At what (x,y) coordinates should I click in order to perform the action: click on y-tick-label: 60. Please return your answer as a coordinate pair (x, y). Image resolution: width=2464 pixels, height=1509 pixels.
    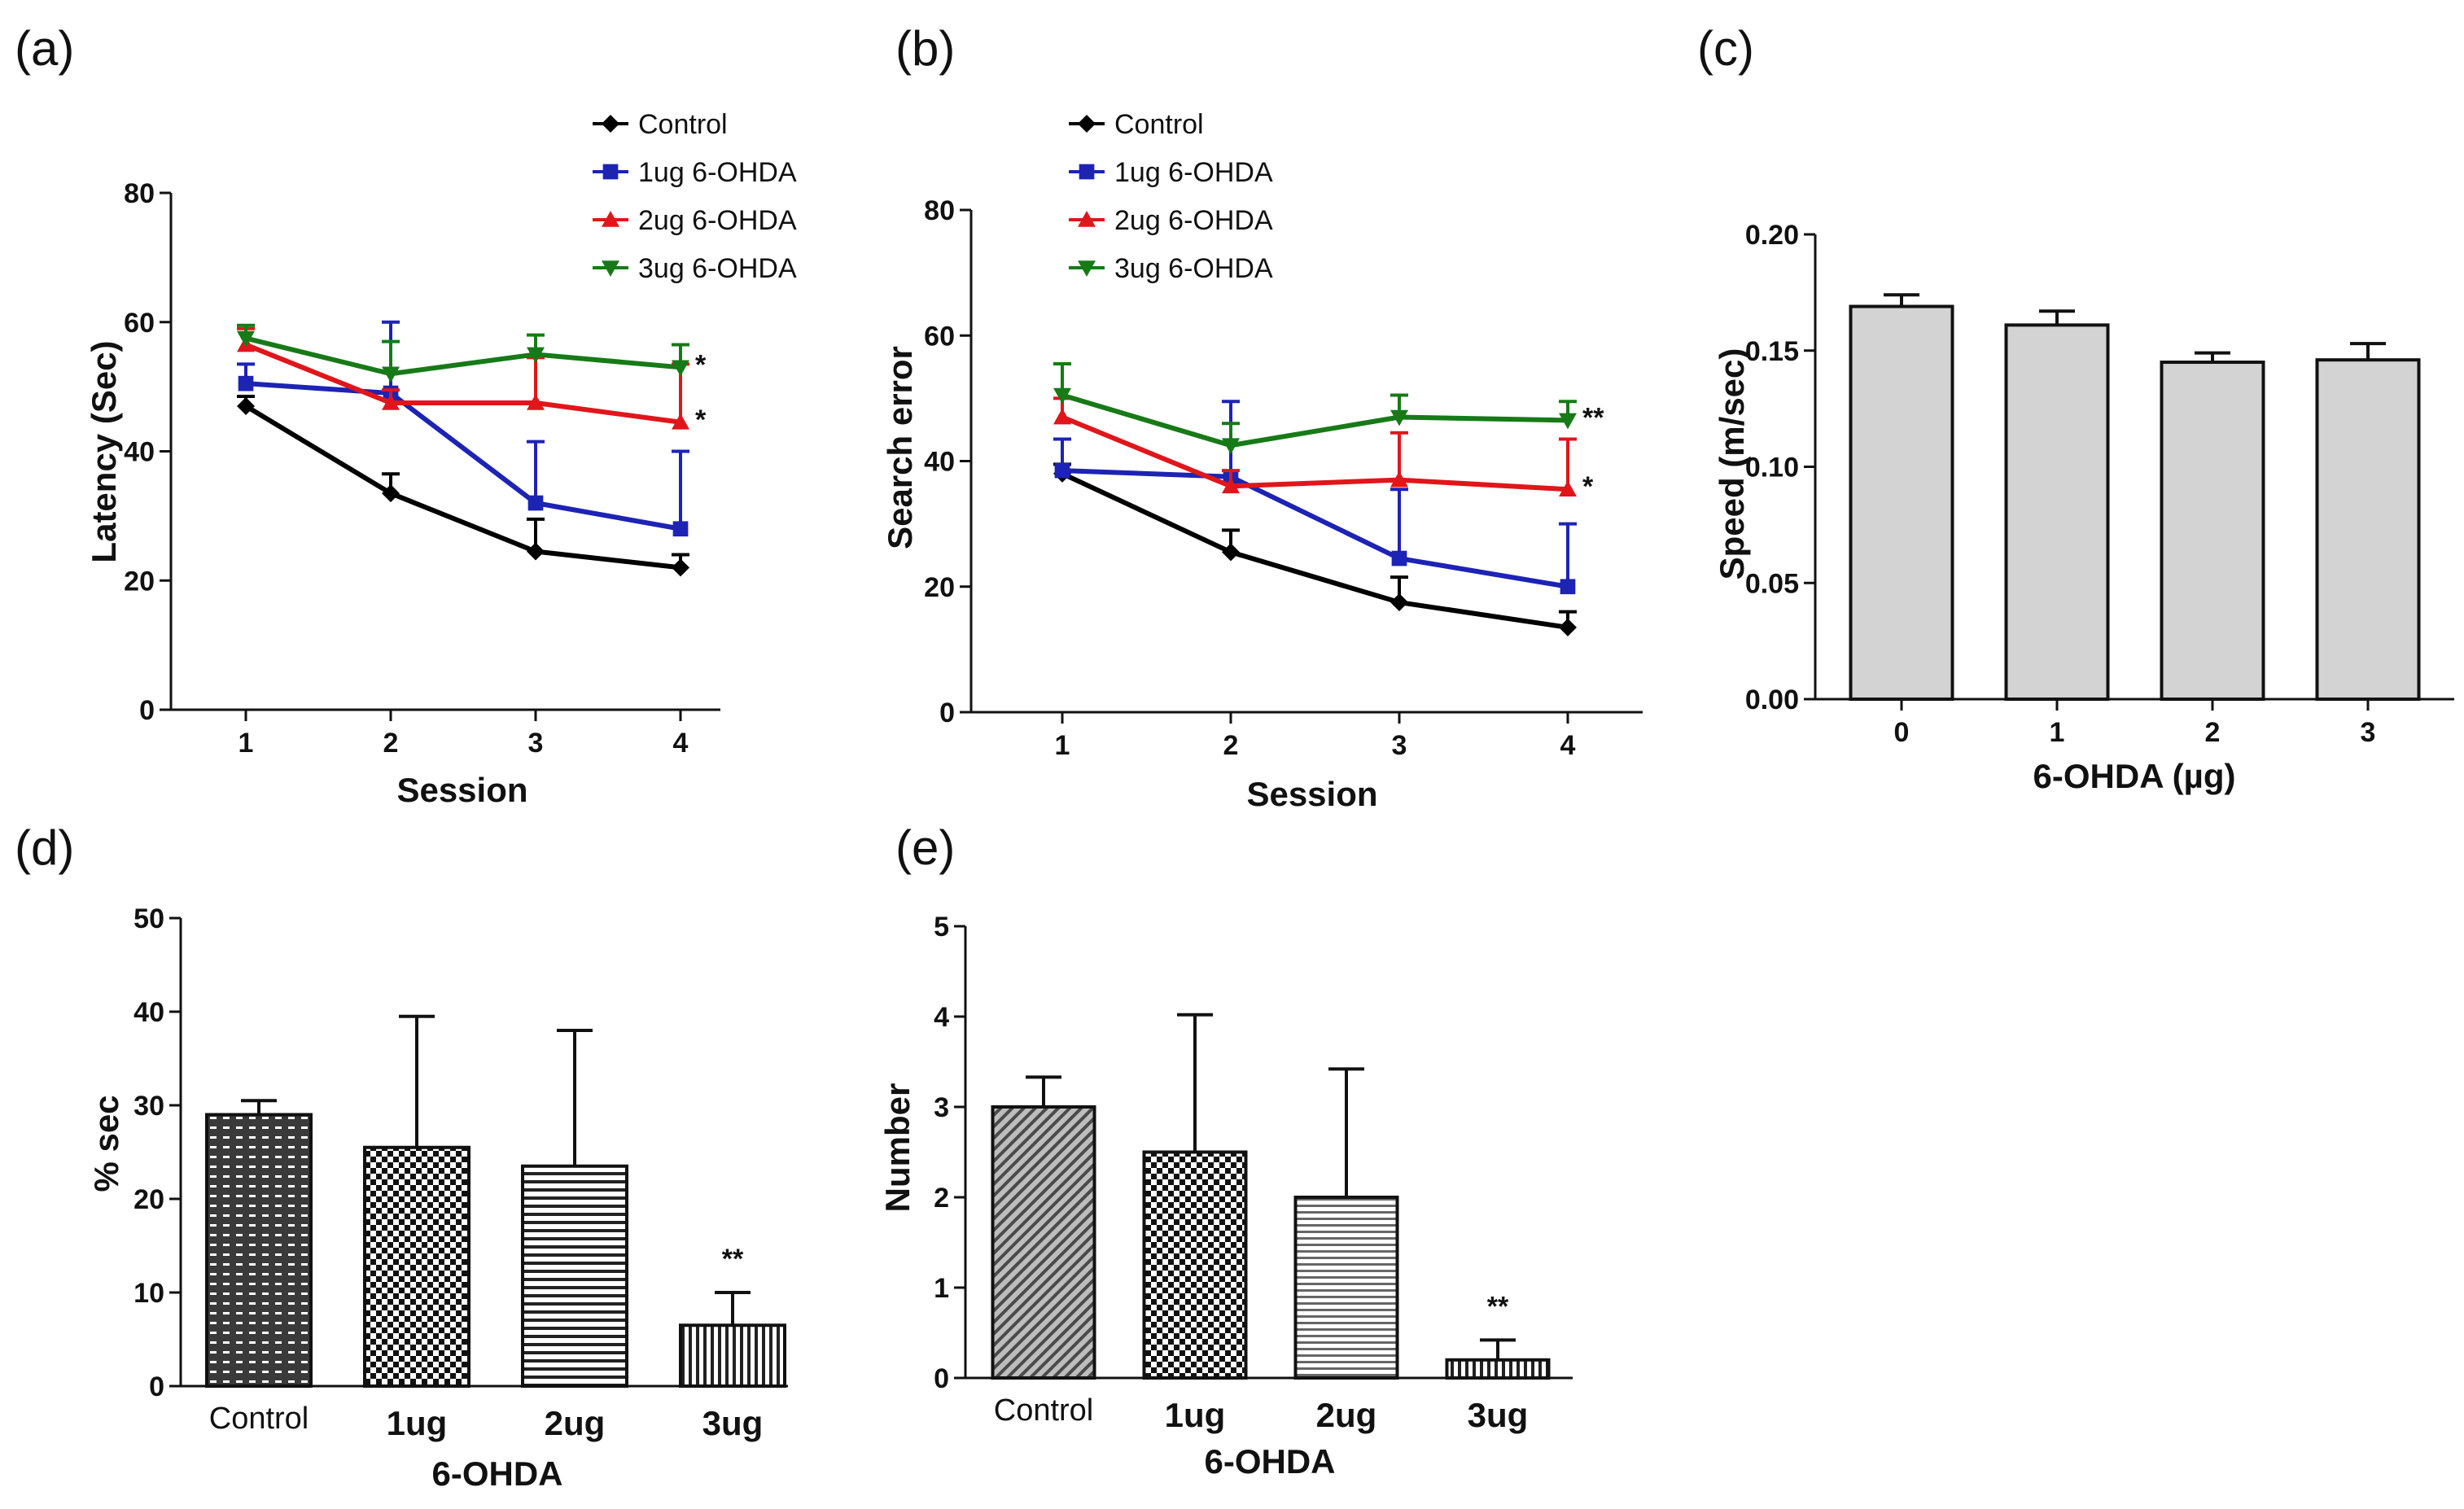
    Looking at the image, I should click on (940, 336).